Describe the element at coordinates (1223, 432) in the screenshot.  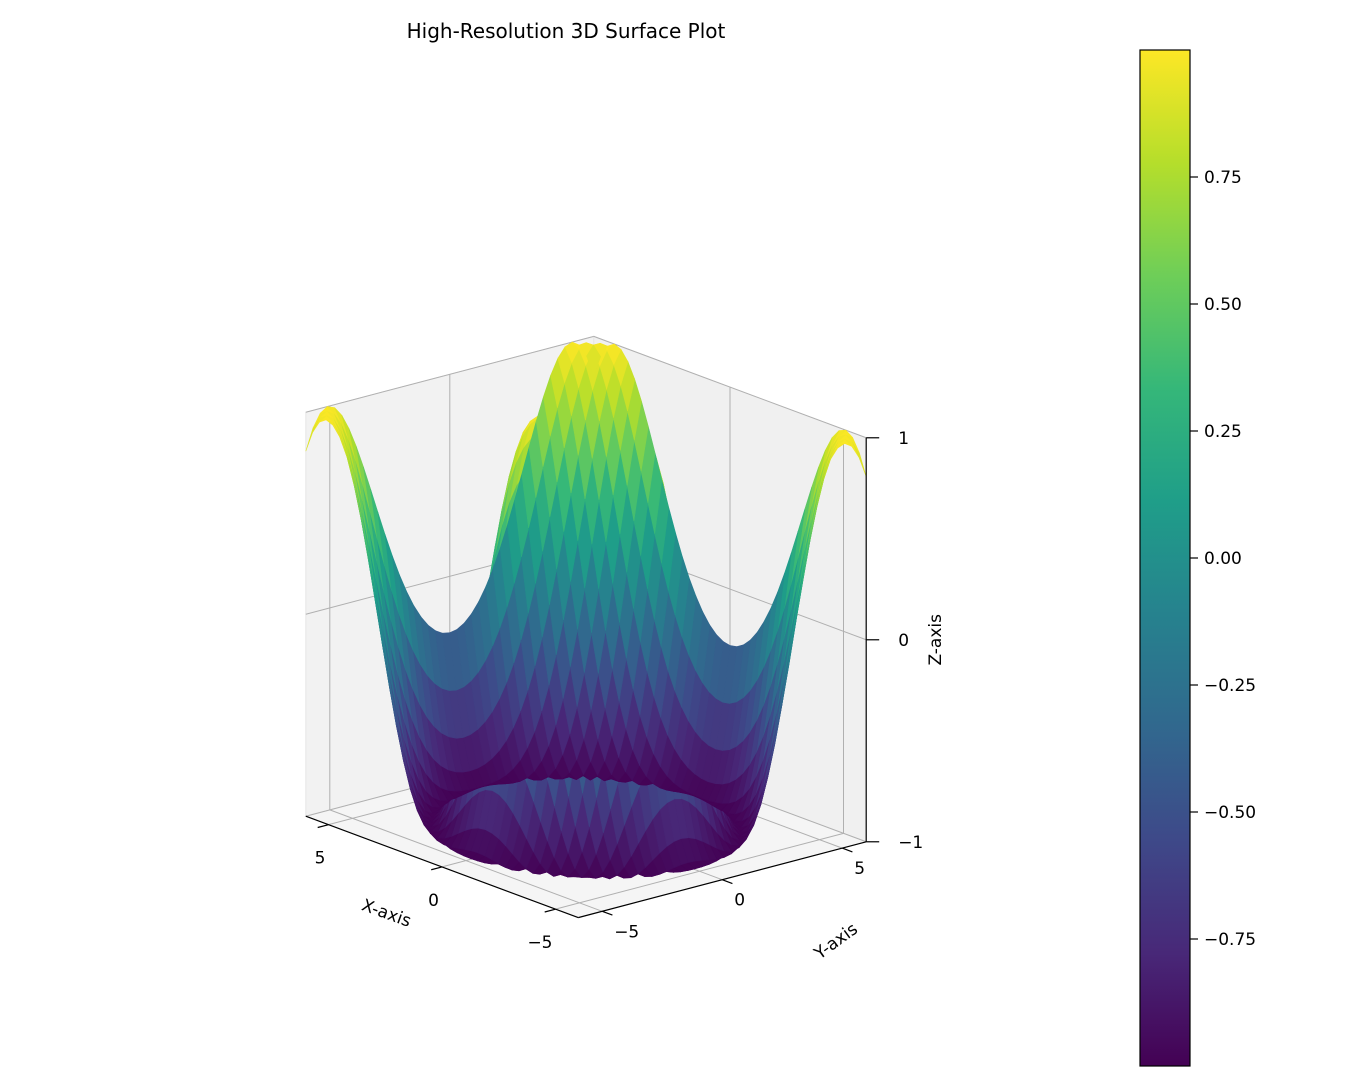
I see `colorbar-tick-label: 0.25` at that location.